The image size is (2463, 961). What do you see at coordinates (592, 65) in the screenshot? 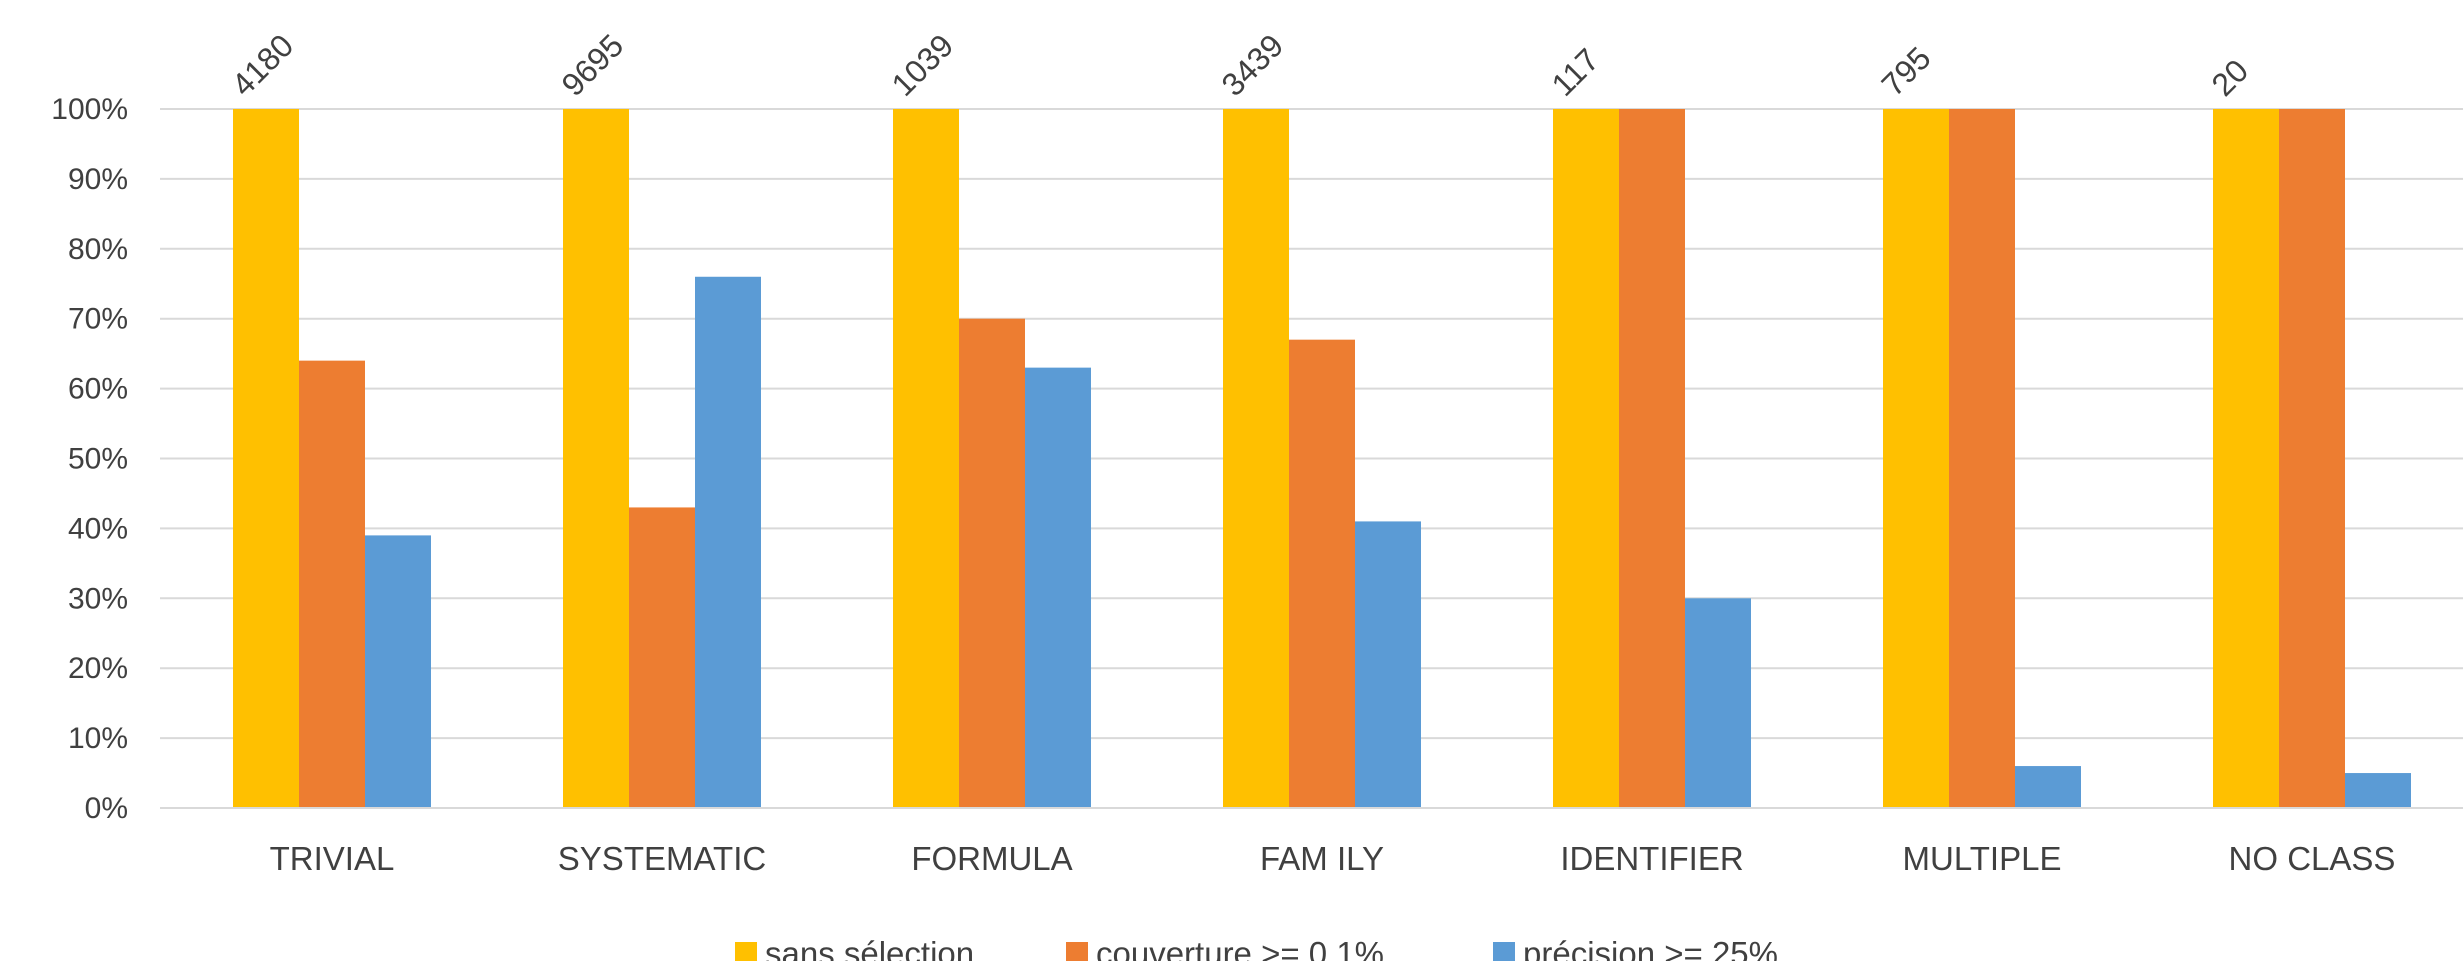
I see `data-label: 9695` at bounding box center [592, 65].